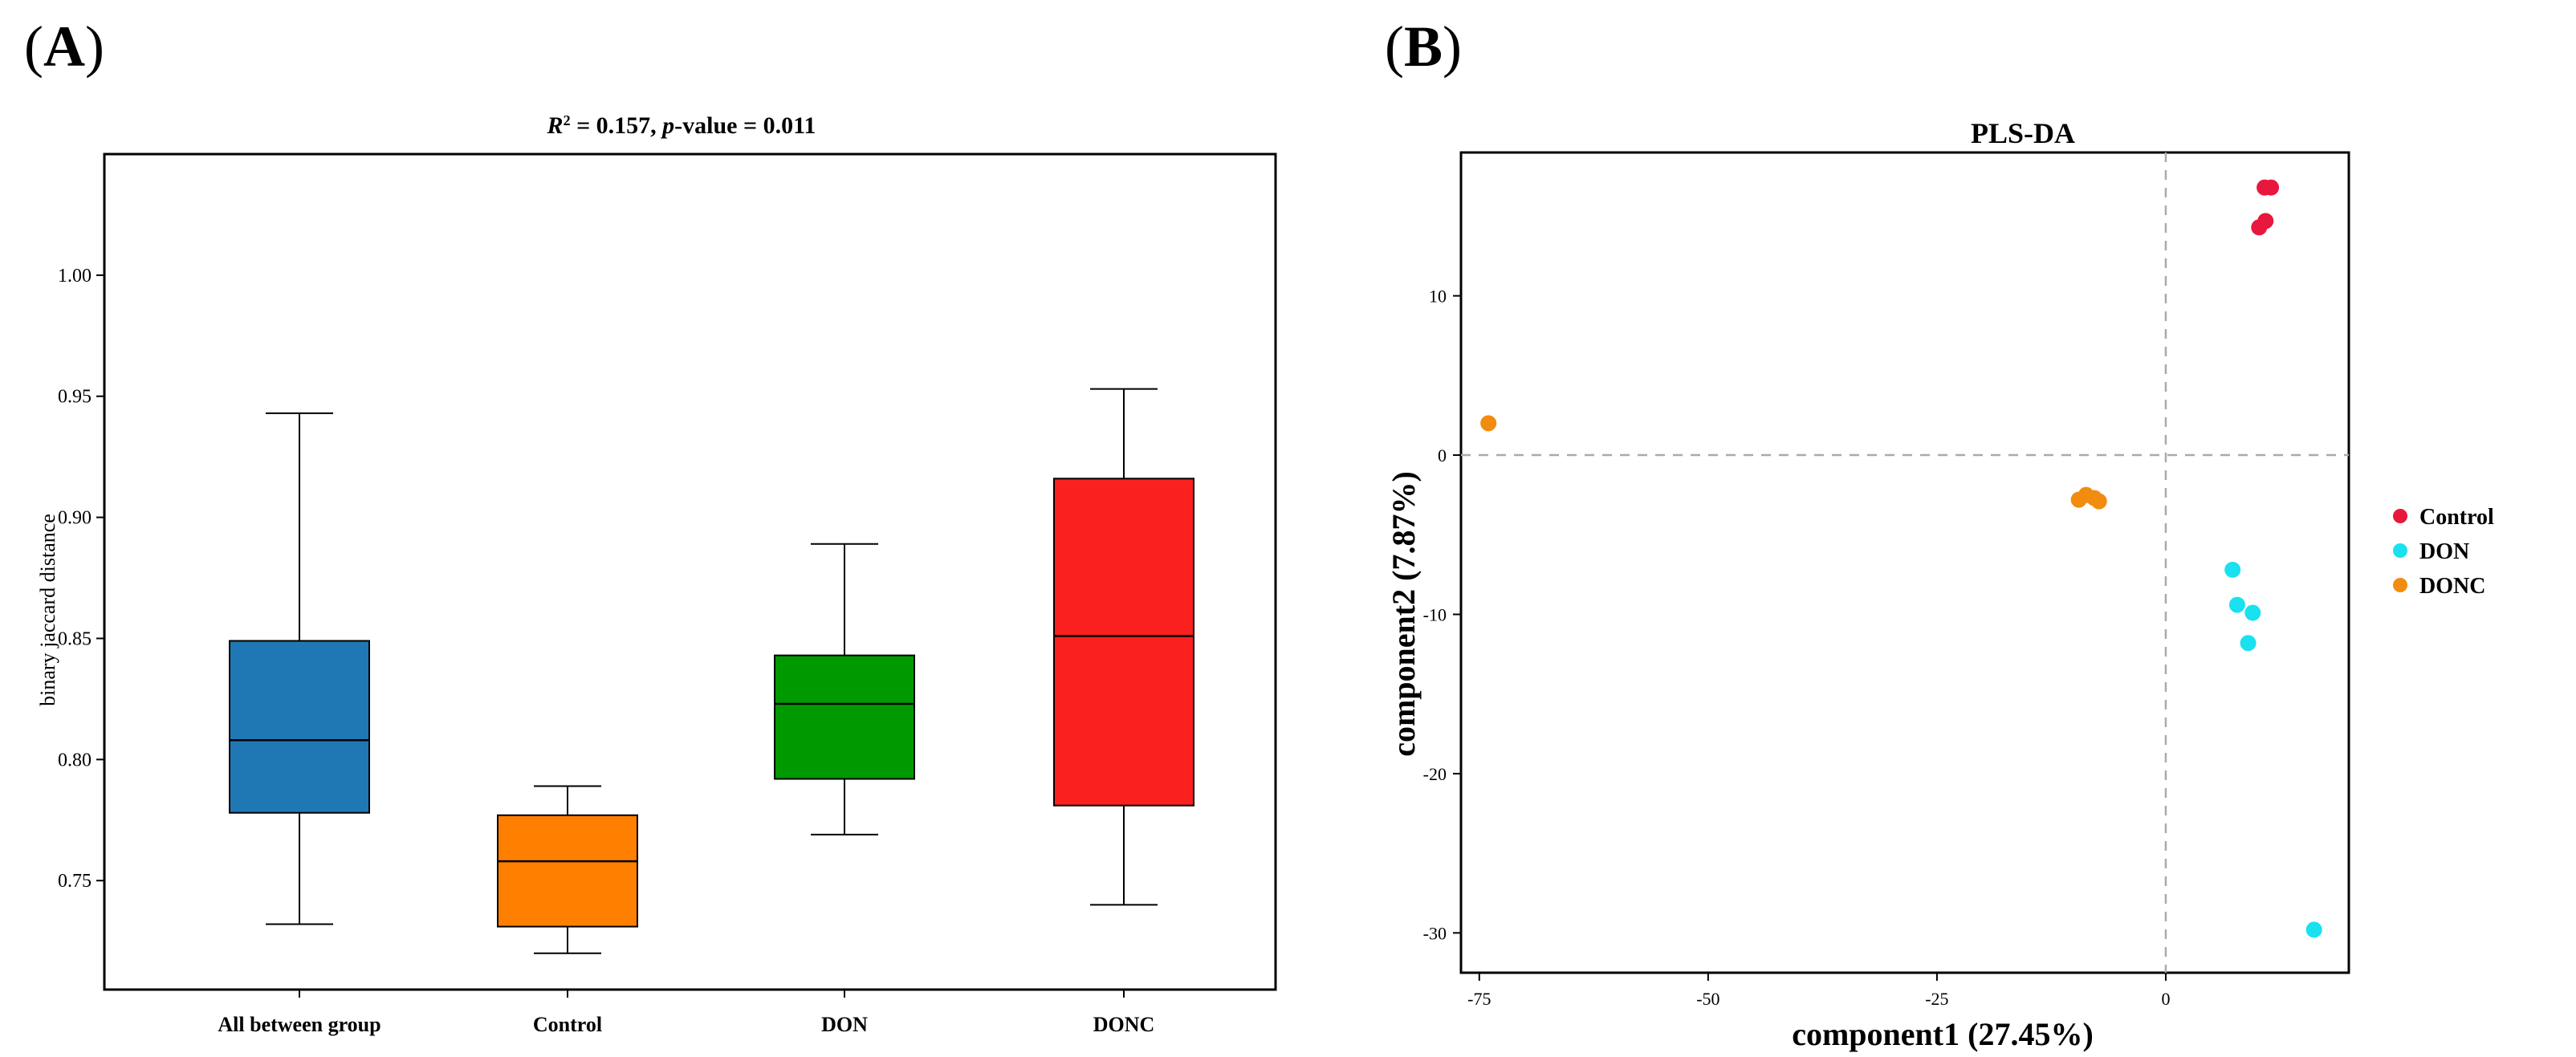 The image size is (2576, 1057). Describe the element at coordinates (75, 397) in the screenshot. I see `y-tick-label: 0.95` at that location.